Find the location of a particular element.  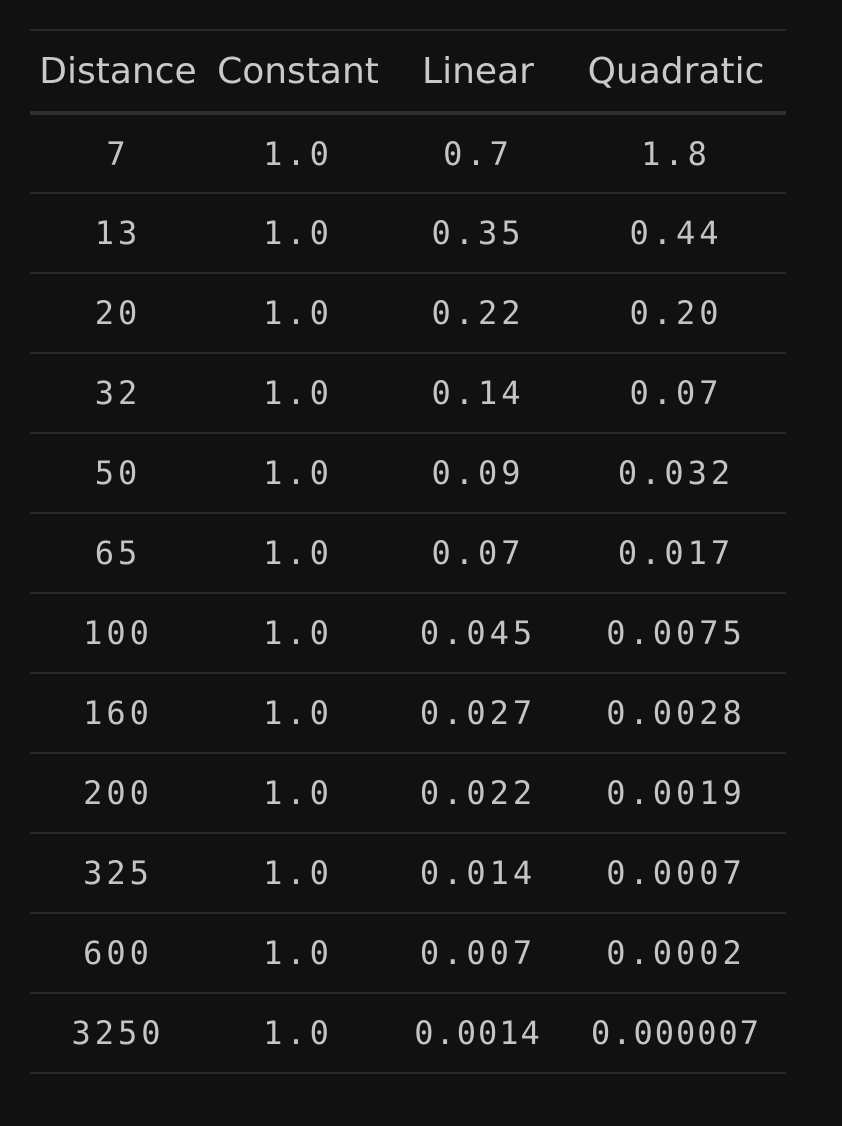

cell-distance: 100 is located at coordinates (118, 633).